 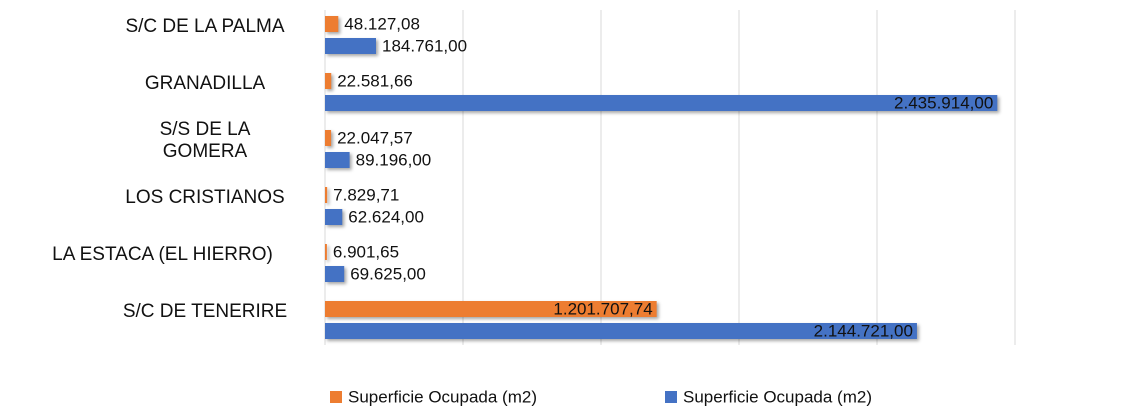 What do you see at coordinates (366, 194) in the screenshot?
I see `data-label: 7.829,71` at bounding box center [366, 194].